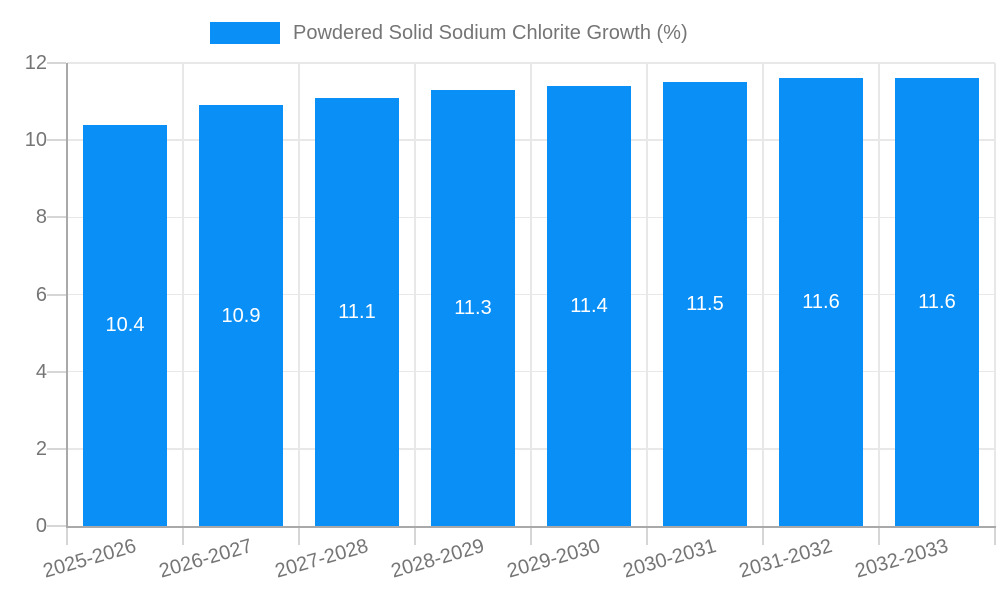 This screenshot has height=600, width=1000. I want to click on y-axis-label: 2, so click(41, 448).